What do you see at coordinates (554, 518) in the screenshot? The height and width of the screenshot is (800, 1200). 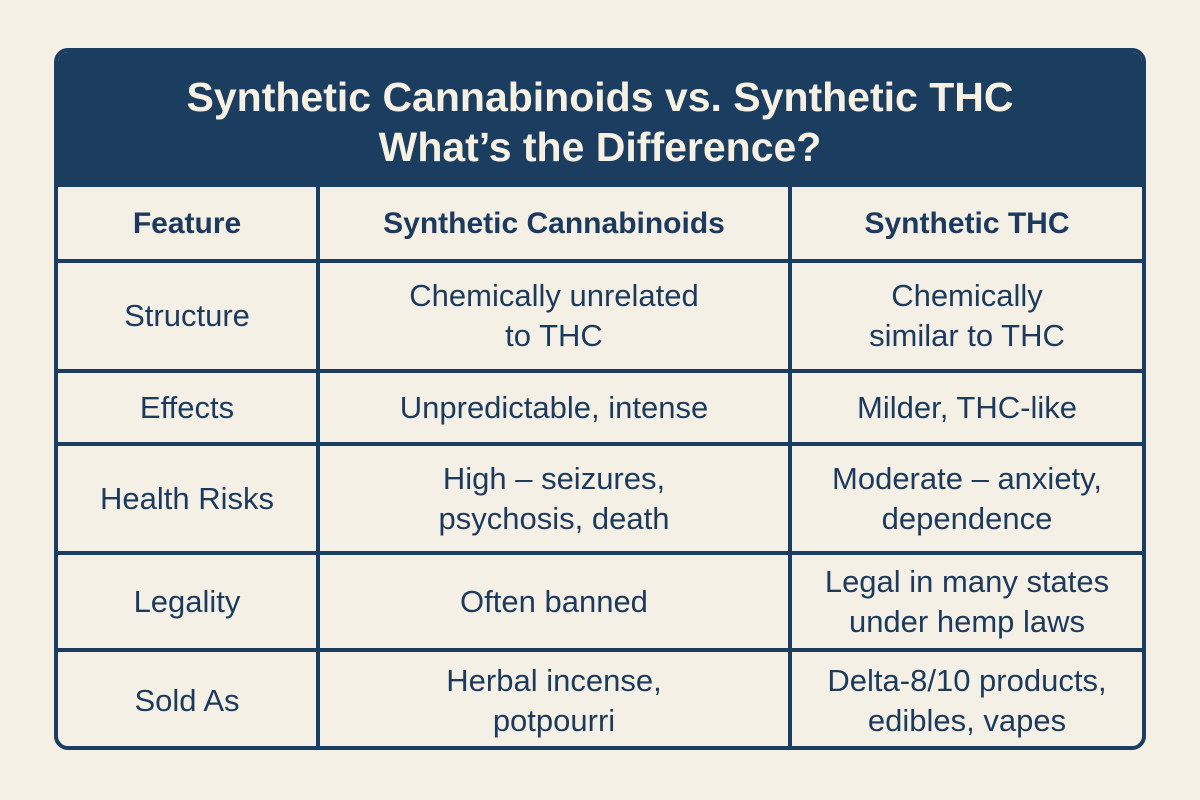 I see `cell-line: psychosis, death` at bounding box center [554, 518].